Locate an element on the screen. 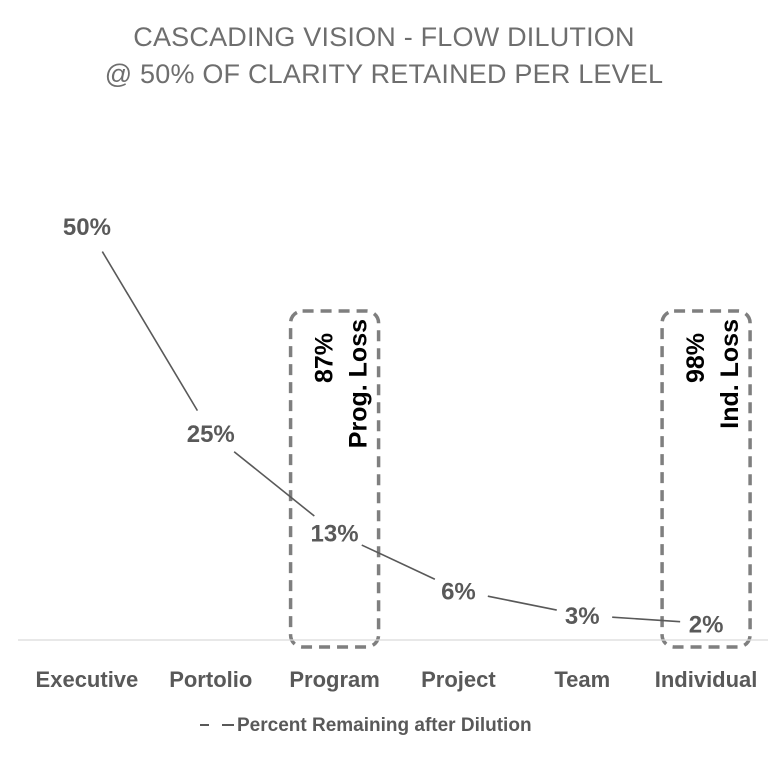 Image resolution: width=768 pixels, height=768 pixels. annotation-1: 87% Prog. Loss is located at coordinates (334, 479).